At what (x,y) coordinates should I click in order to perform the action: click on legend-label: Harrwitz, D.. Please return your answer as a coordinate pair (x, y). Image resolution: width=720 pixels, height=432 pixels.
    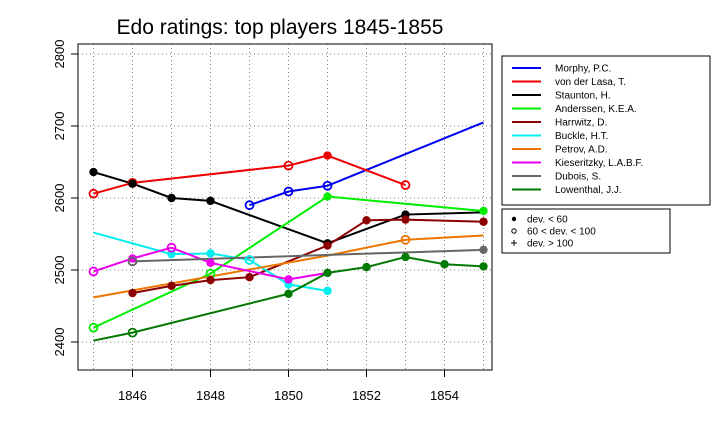
    Looking at the image, I should click on (581, 123).